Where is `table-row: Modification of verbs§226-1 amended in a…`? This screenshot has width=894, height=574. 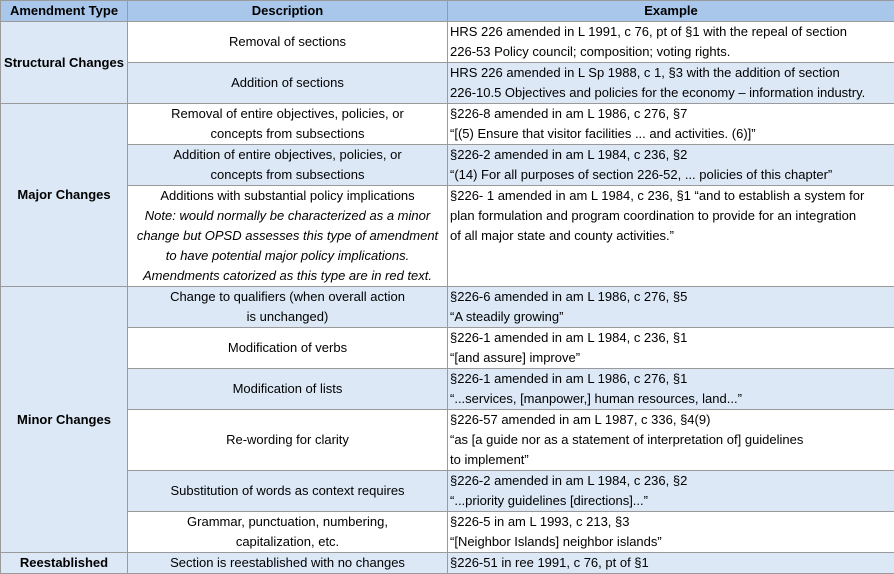
table-row: Modification of verbs§226-1 amended in a… is located at coordinates (447, 348).